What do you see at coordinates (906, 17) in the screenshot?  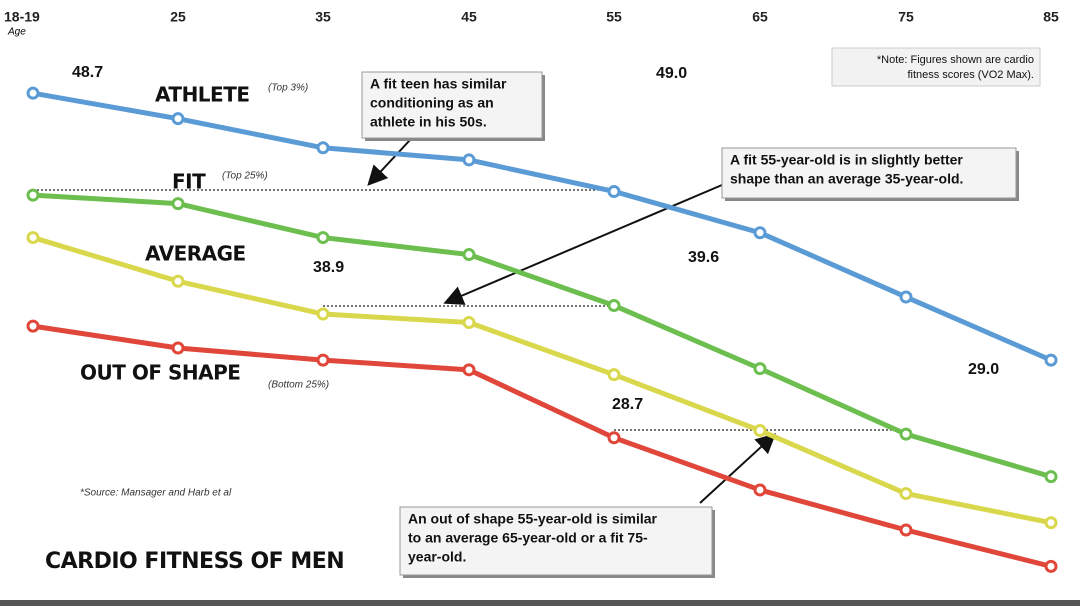 I see `x-tick-label: 75` at bounding box center [906, 17].